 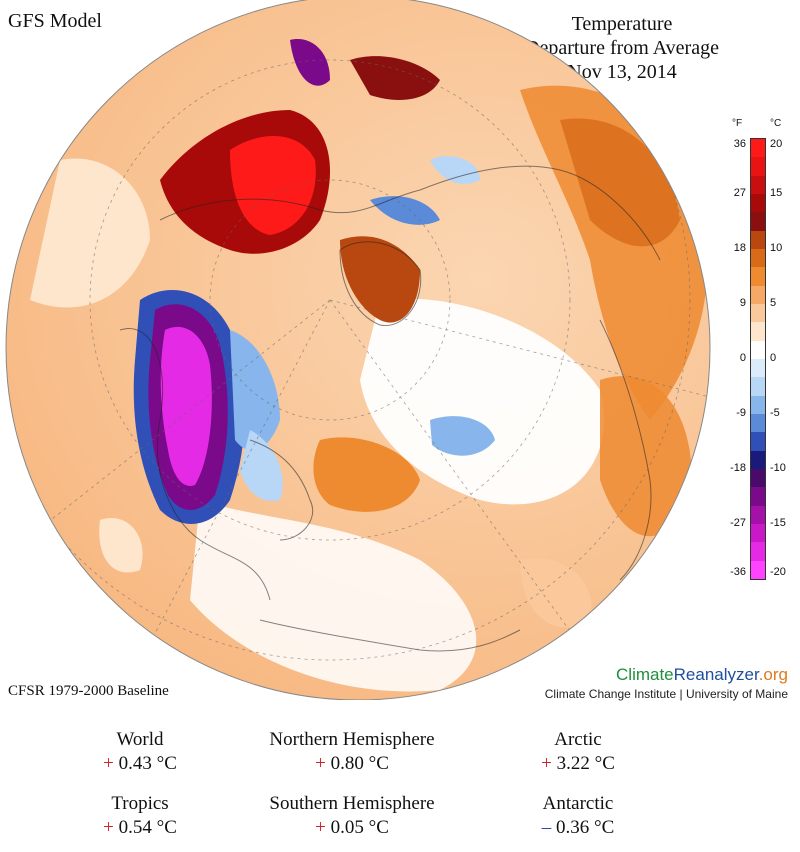 I want to click on stat-northern-hemisphere: Northern Hemisphere + 0.80 °C, so click(x=352, y=752).